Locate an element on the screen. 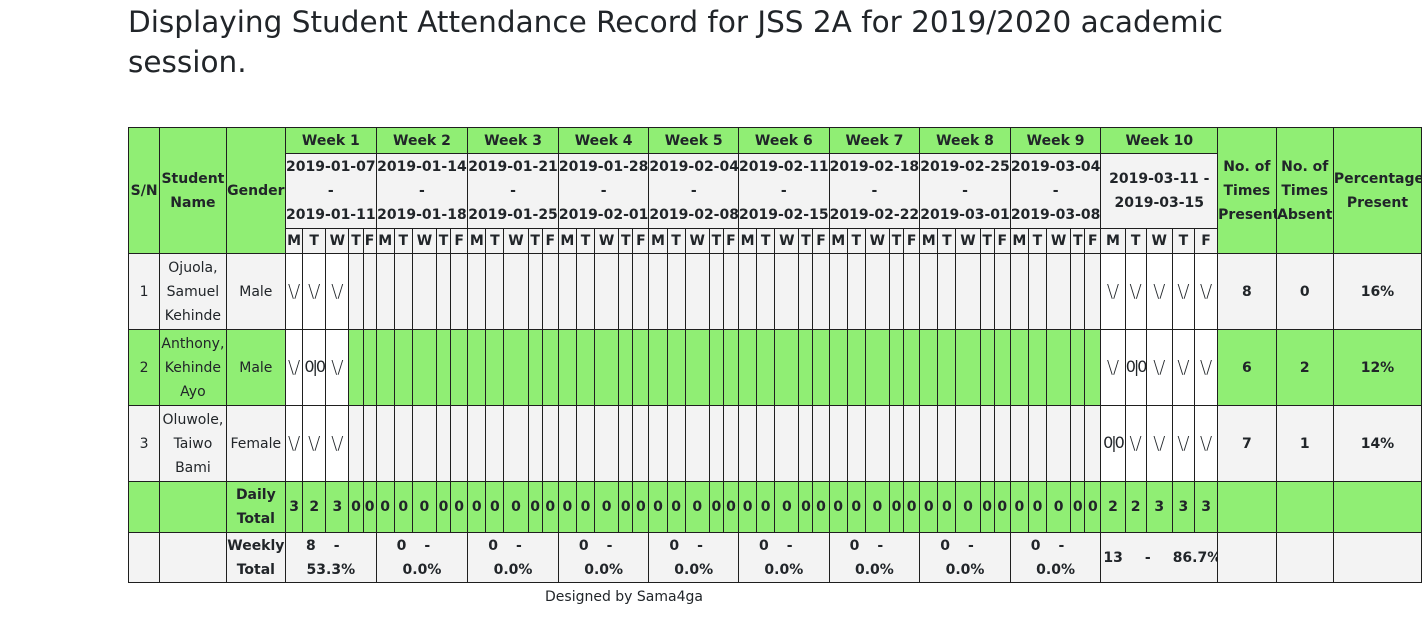  weekly-count: 8 is located at coordinates (311, 545).